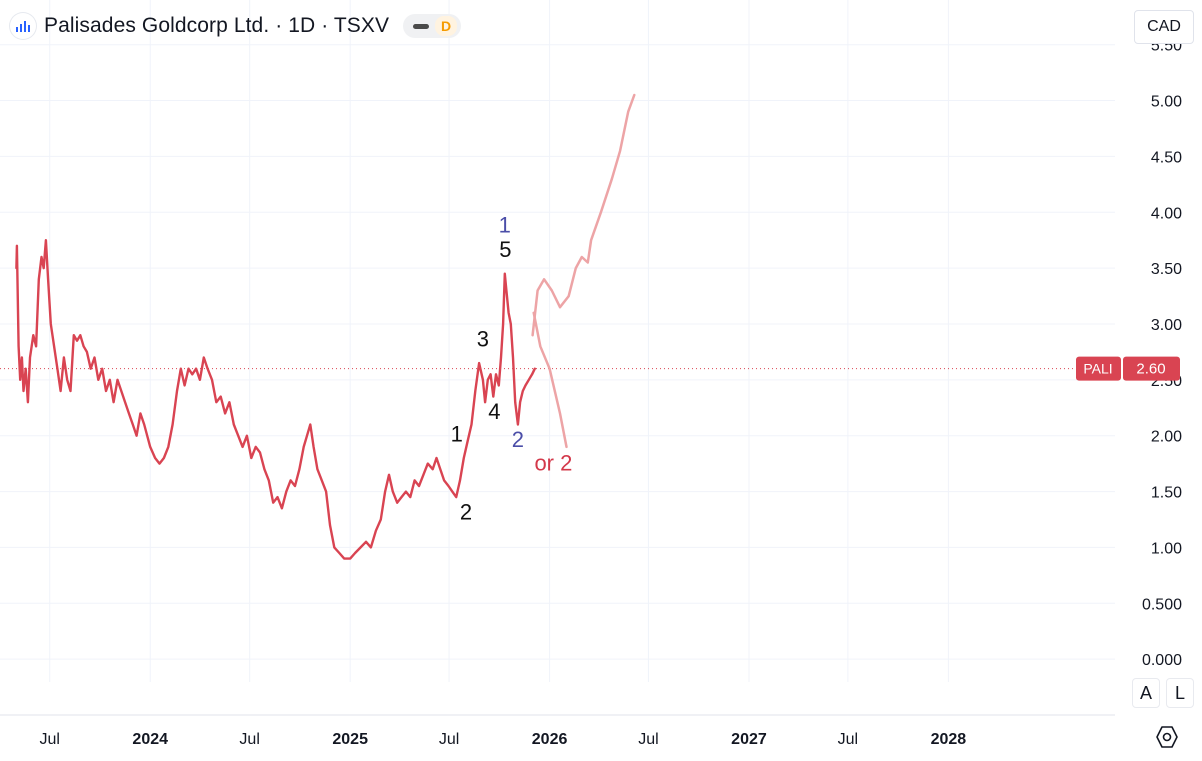 The height and width of the screenshot is (761, 1202). What do you see at coordinates (1166, 548) in the screenshot?
I see `y-tick-label: 1.00` at bounding box center [1166, 548].